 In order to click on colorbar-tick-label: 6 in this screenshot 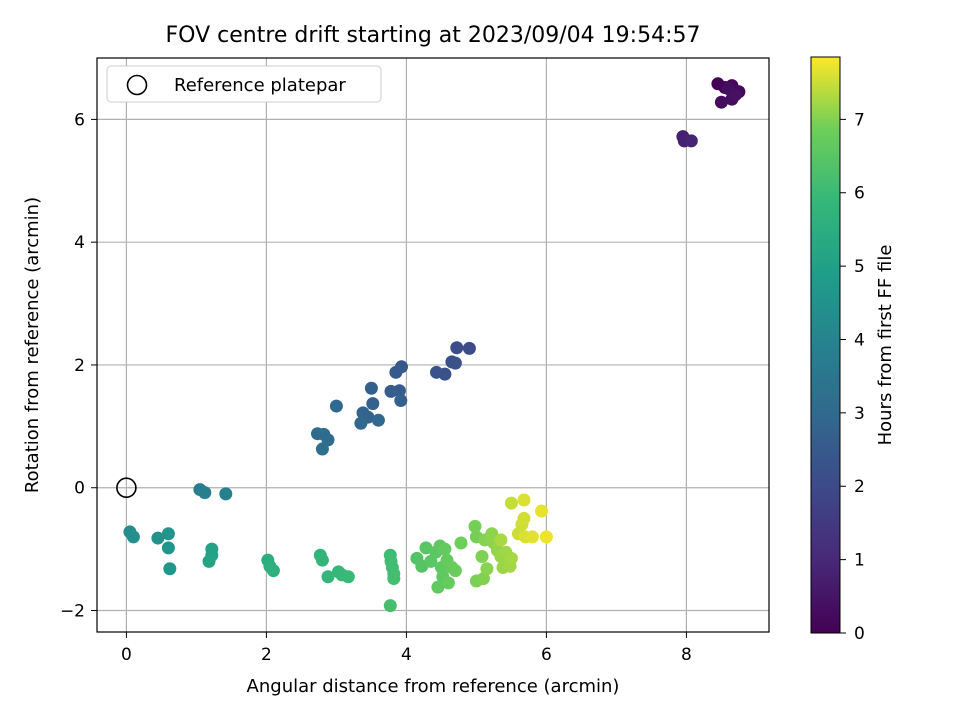, I will do `click(859, 194)`.